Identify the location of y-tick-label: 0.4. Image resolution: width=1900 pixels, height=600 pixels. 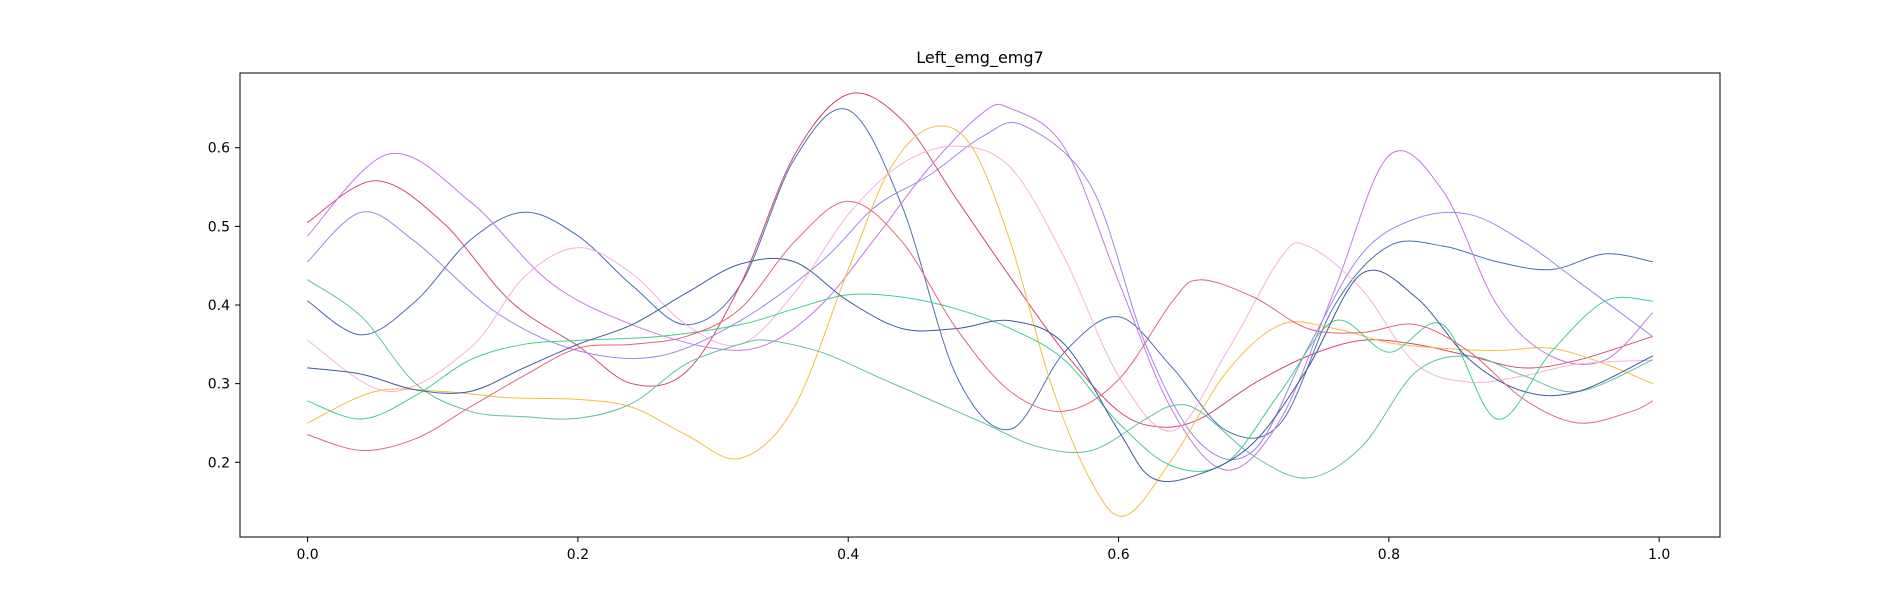
(219, 306).